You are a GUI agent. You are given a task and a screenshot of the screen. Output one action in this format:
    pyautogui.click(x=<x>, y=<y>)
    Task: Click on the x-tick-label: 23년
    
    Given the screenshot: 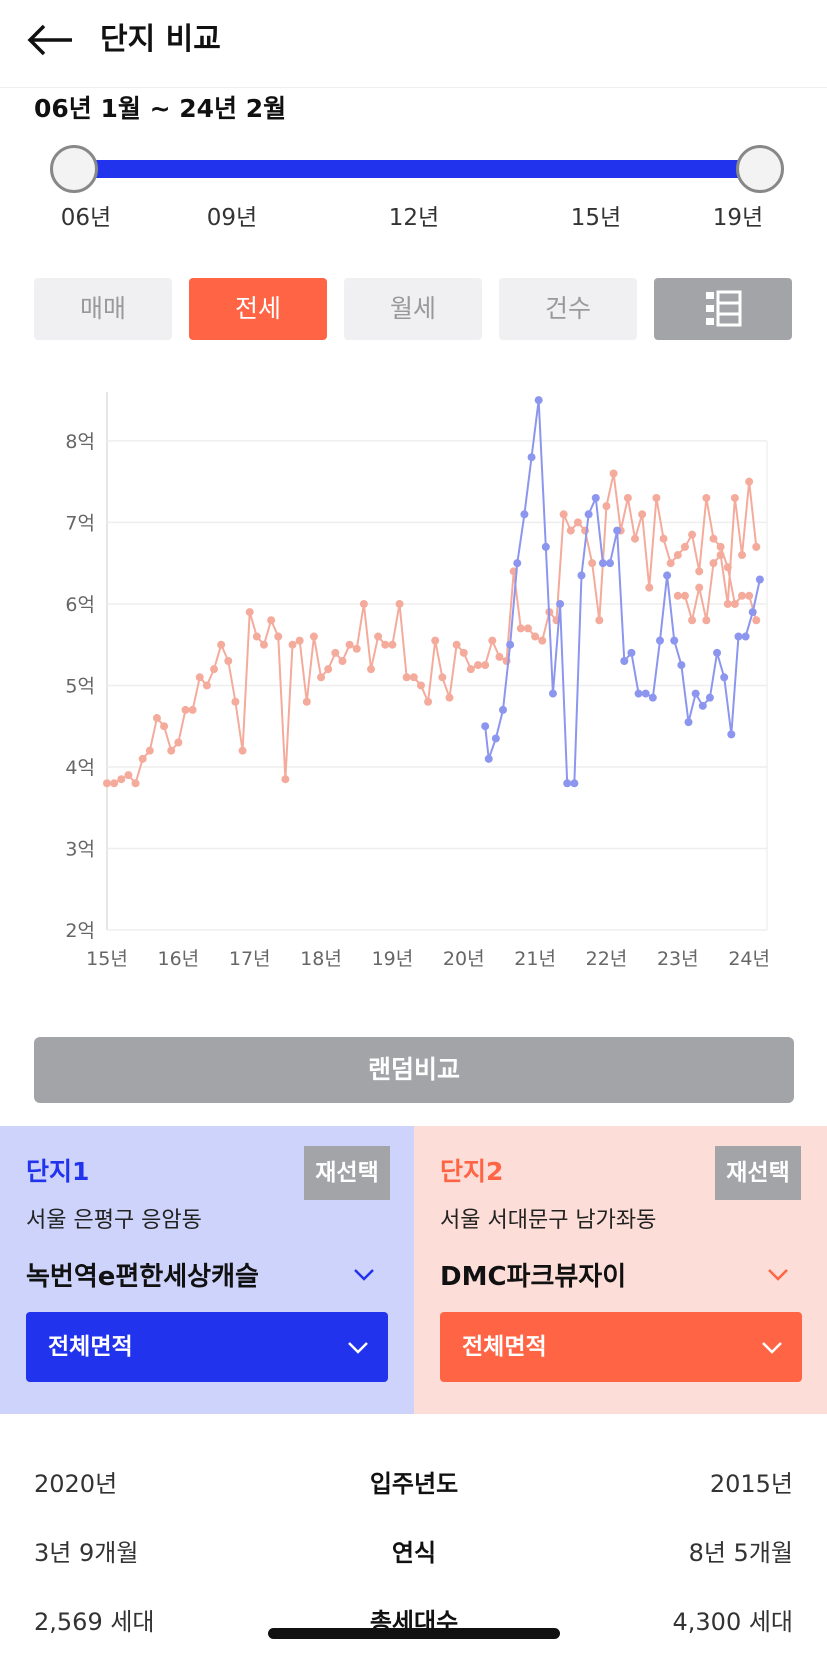 What is the action you would take?
    pyautogui.click(x=678, y=959)
    